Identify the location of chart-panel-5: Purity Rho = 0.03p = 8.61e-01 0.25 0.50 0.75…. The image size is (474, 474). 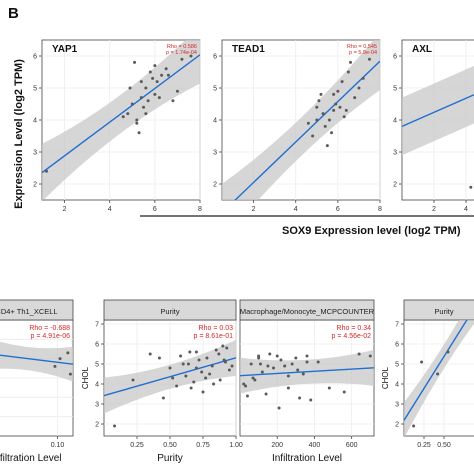
(162, 381).